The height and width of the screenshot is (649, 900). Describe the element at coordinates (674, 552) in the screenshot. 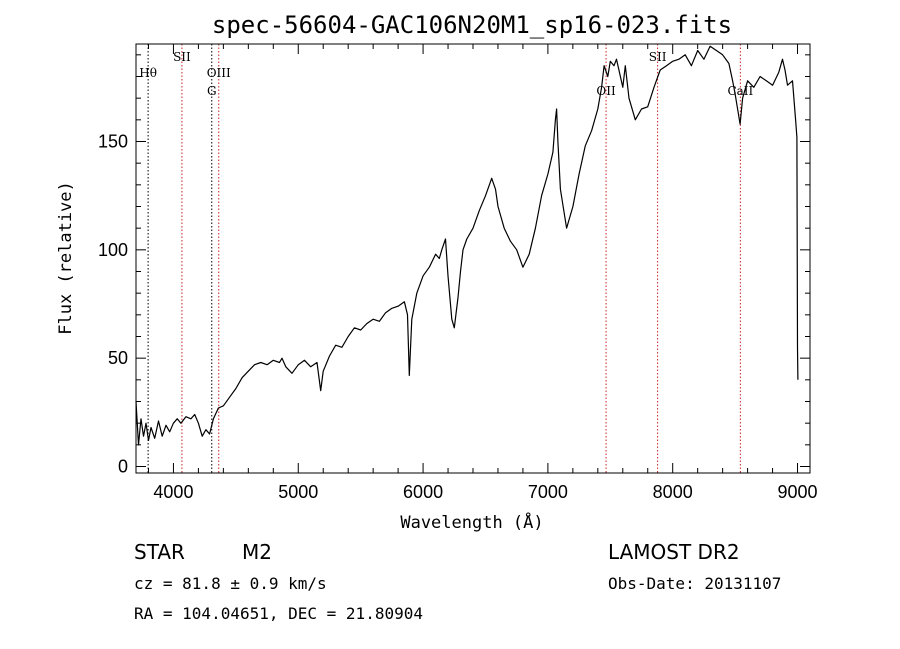

I see `survey-name: LAMOST DR2` at that location.